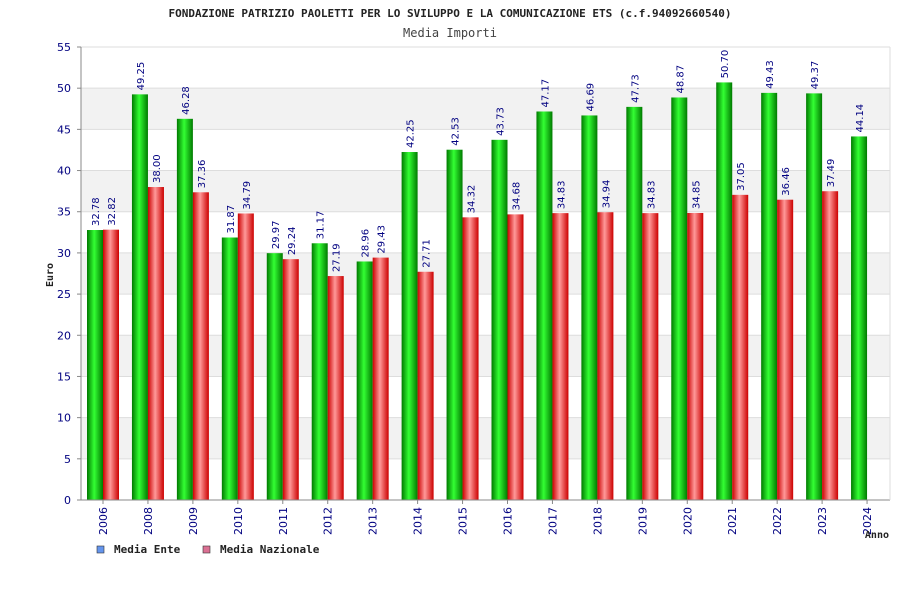 This screenshot has width=900, height=600. I want to click on x-tick-label: 2019, so click(642, 521).